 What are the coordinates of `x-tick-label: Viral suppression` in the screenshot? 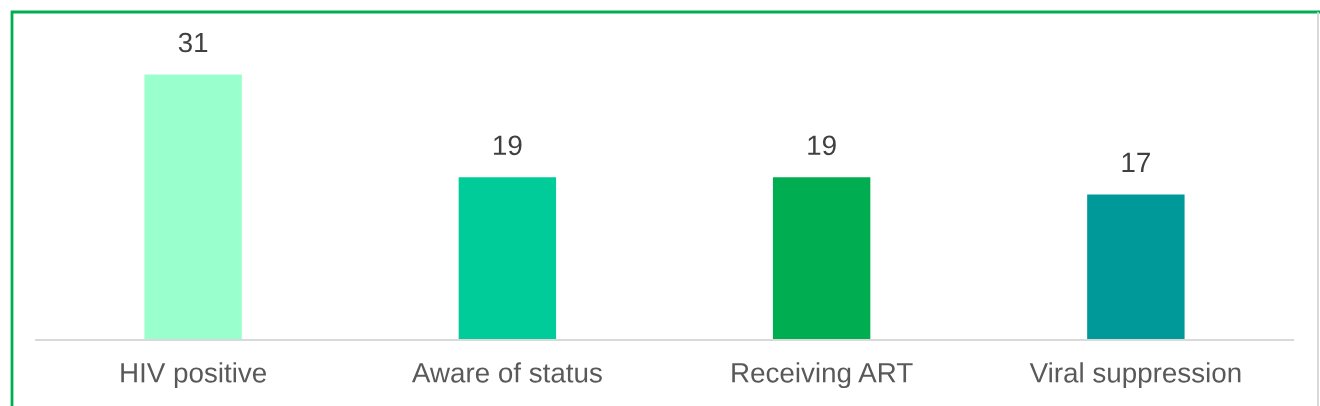 It's located at (1135, 375).